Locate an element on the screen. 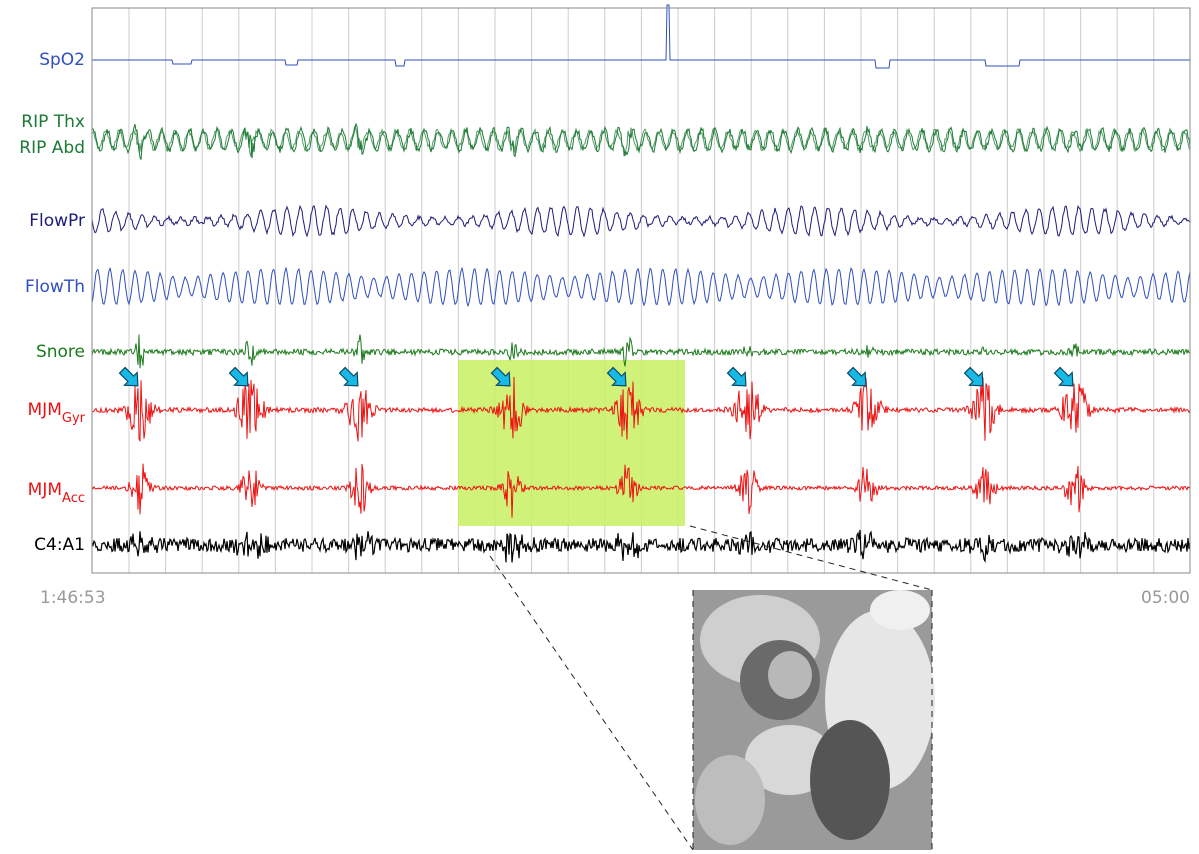 This screenshot has height=854, width=1199. label-text: FlowTh is located at coordinates (55, 287).